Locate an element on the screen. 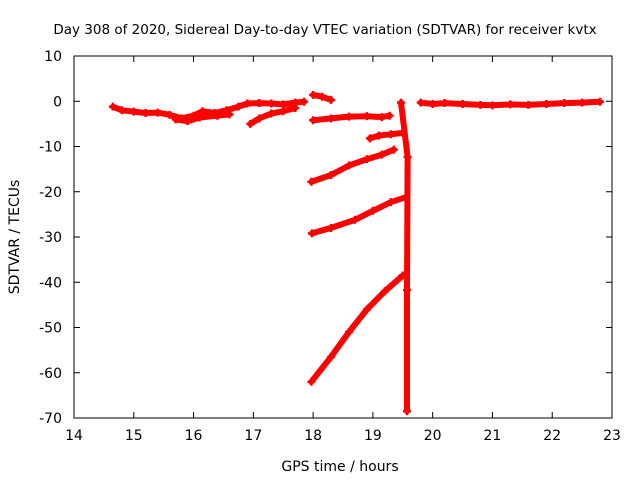 The width and height of the screenshot is (640, 480). y-tick-label: 0 is located at coordinates (57, 102).